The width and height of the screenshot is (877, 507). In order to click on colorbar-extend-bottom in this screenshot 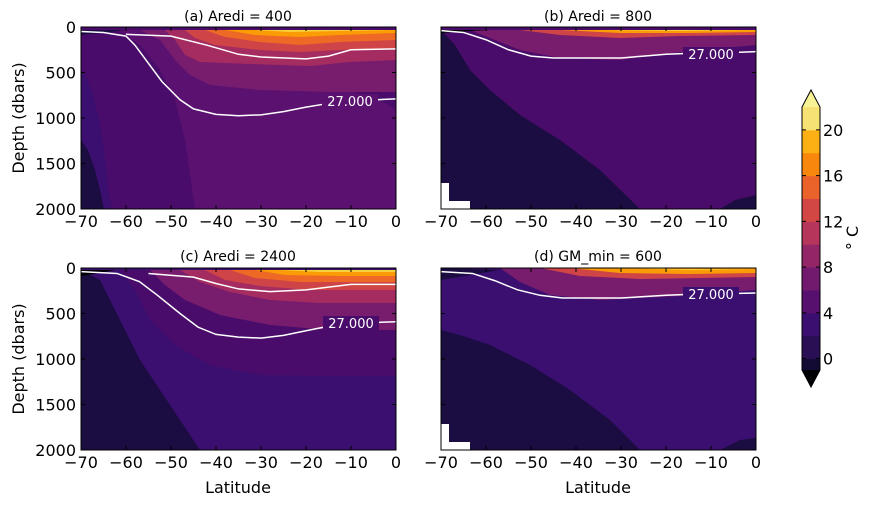, I will do `click(811, 378)`.